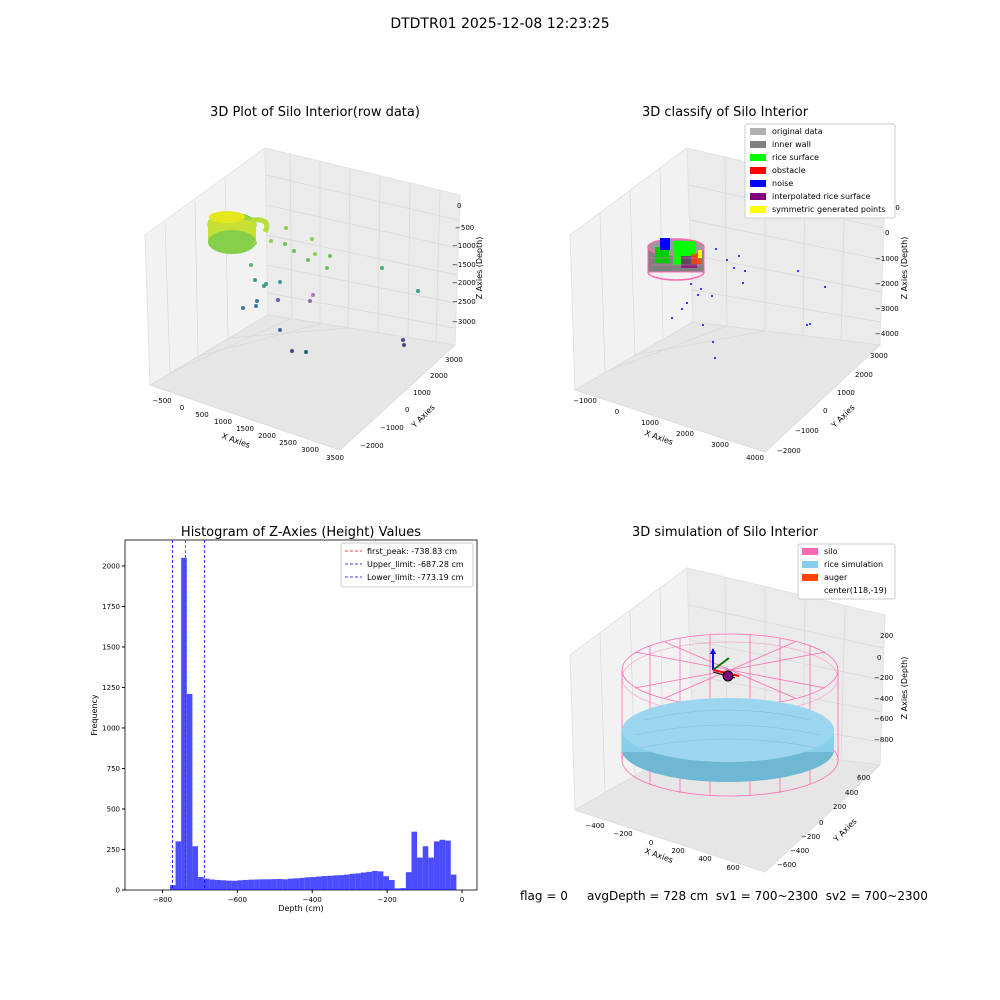  I want to click on legend-label: interpolated rice surface, so click(821, 196).